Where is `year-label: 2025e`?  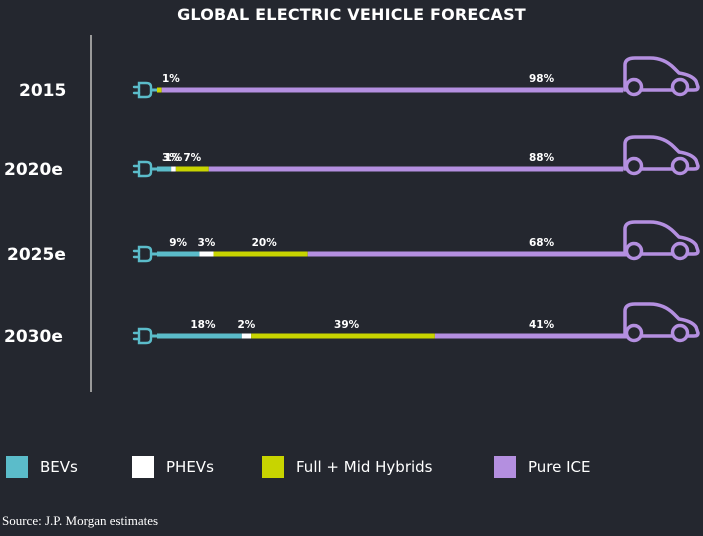
year-label: 2025e is located at coordinates (36, 255).